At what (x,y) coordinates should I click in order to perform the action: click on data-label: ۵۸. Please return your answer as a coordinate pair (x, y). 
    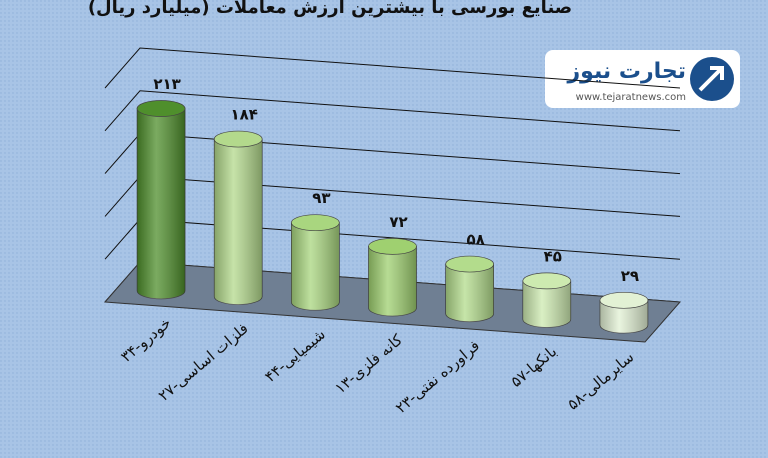
    Looking at the image, I should click on (475, 240).